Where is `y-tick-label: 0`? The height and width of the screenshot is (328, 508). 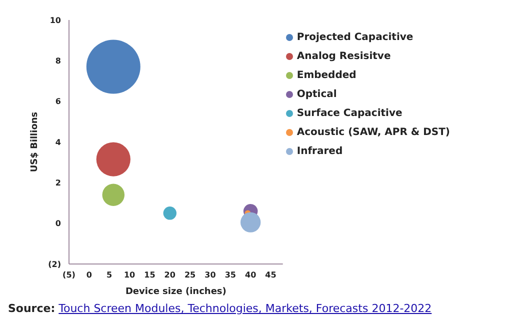 y-tick-label: 0 is located at coordinates (58, 223).